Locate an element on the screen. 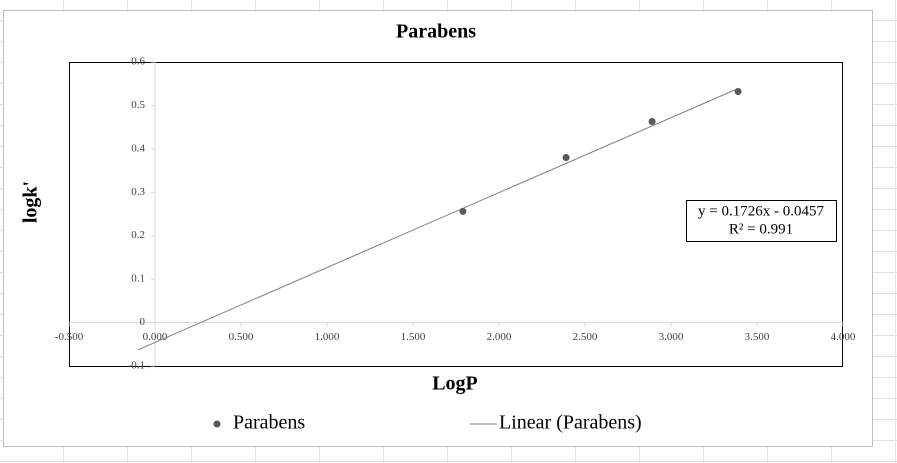 The width and height of the screenshot is (897, 463). y-tick-label: 0.2 is located at coordinates (138, 235).